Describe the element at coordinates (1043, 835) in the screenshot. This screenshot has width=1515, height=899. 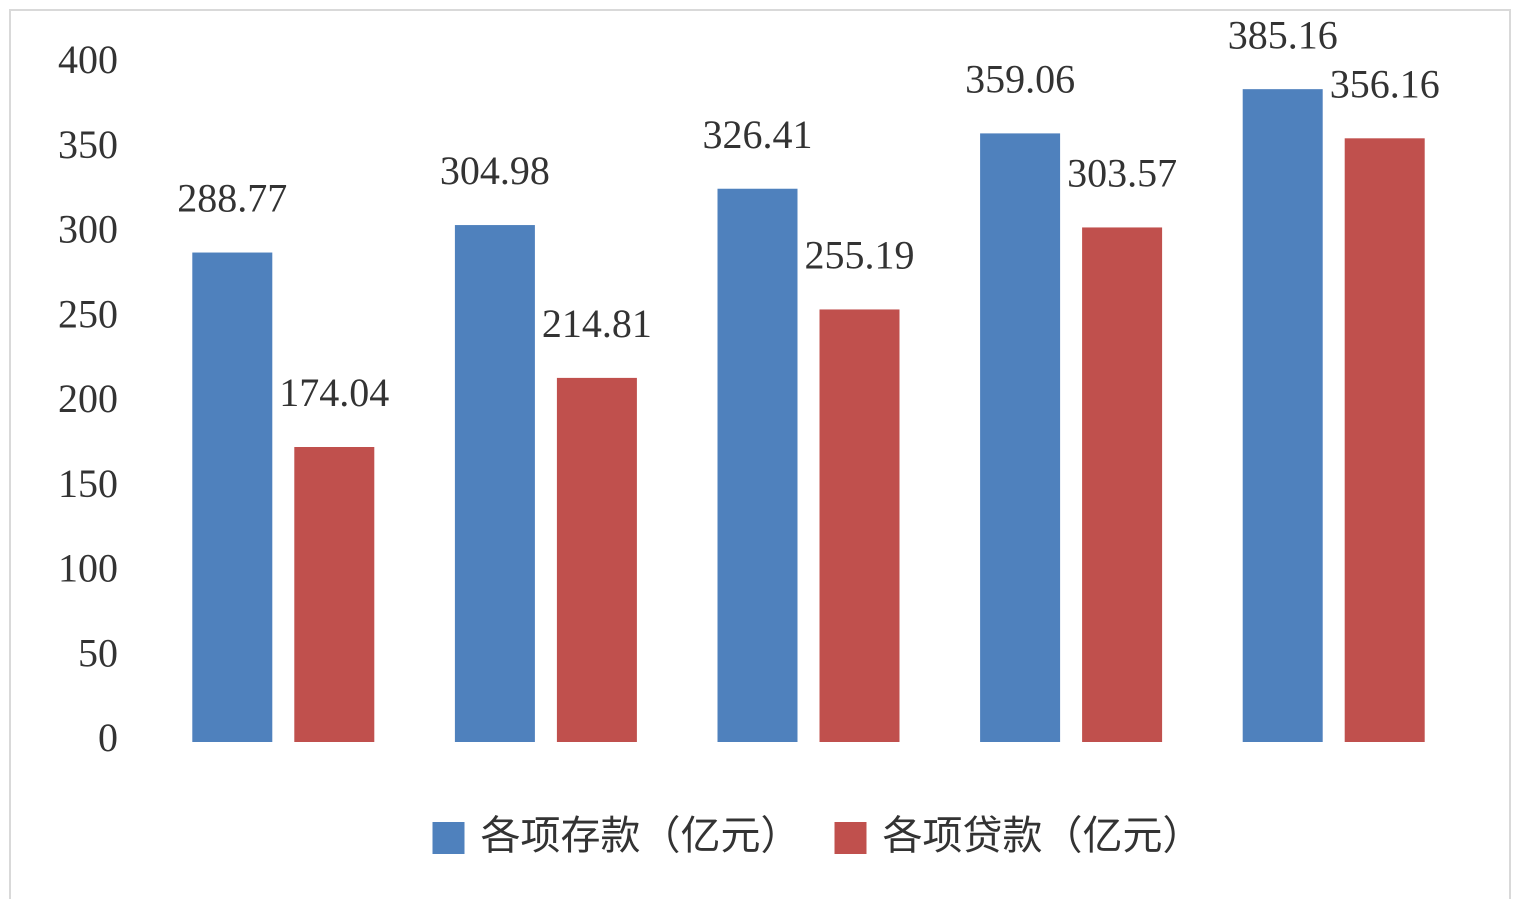
I see `legend-label: 各项贷款（亿元）` at that location.